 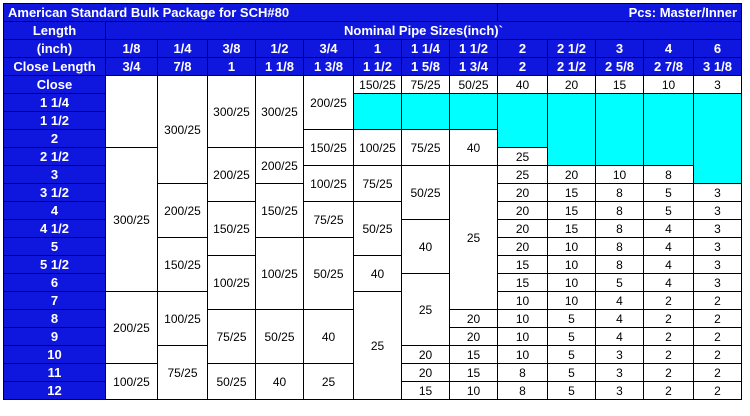 What do you see at coordinates (668, 48) in the screenshot?
I see `size-header: 4` at bounding box center [668, 48].